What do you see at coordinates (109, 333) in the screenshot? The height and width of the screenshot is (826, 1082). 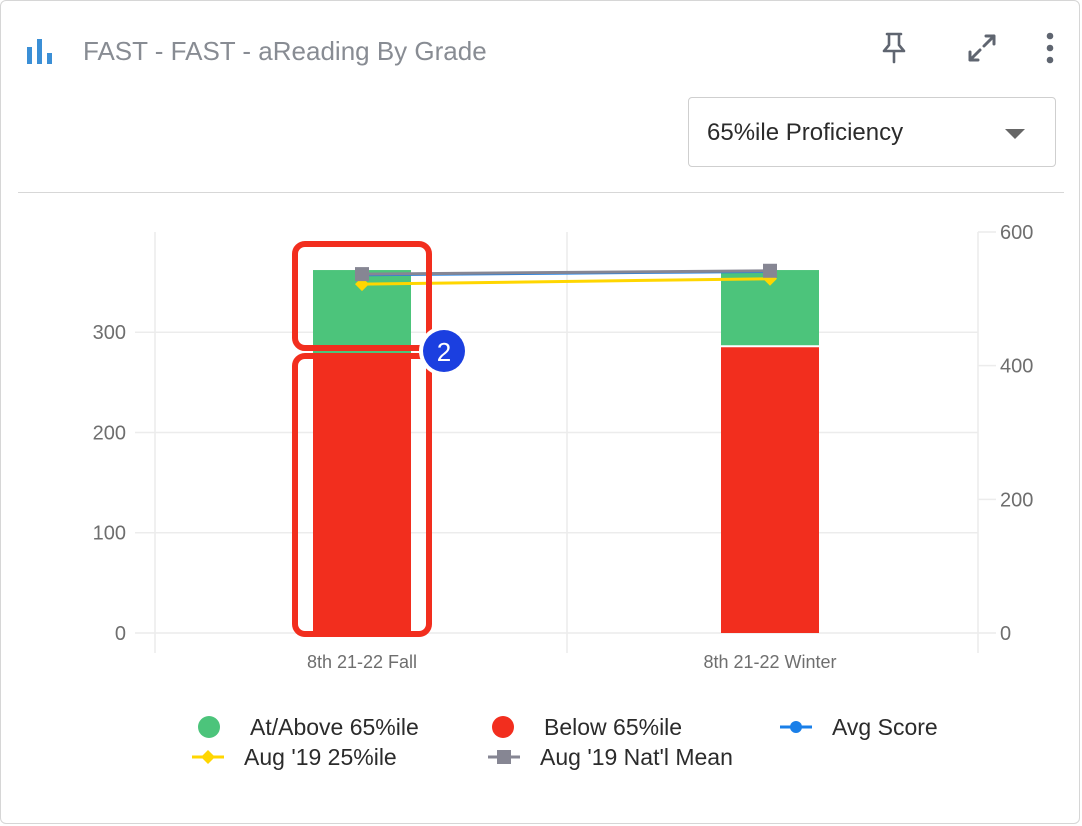 I see `y-tick-label: 300` at bounding box center [109, 333].